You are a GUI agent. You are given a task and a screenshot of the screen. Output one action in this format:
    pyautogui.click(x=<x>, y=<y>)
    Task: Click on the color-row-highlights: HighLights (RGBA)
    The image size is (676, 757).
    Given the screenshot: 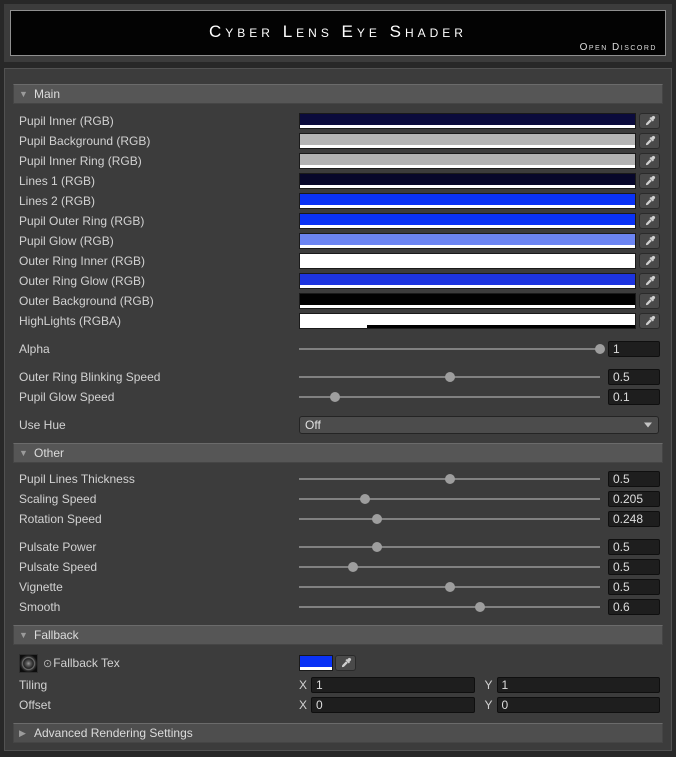 What is the action you would take?
    pyautogui.click(x=338, y=321)
    